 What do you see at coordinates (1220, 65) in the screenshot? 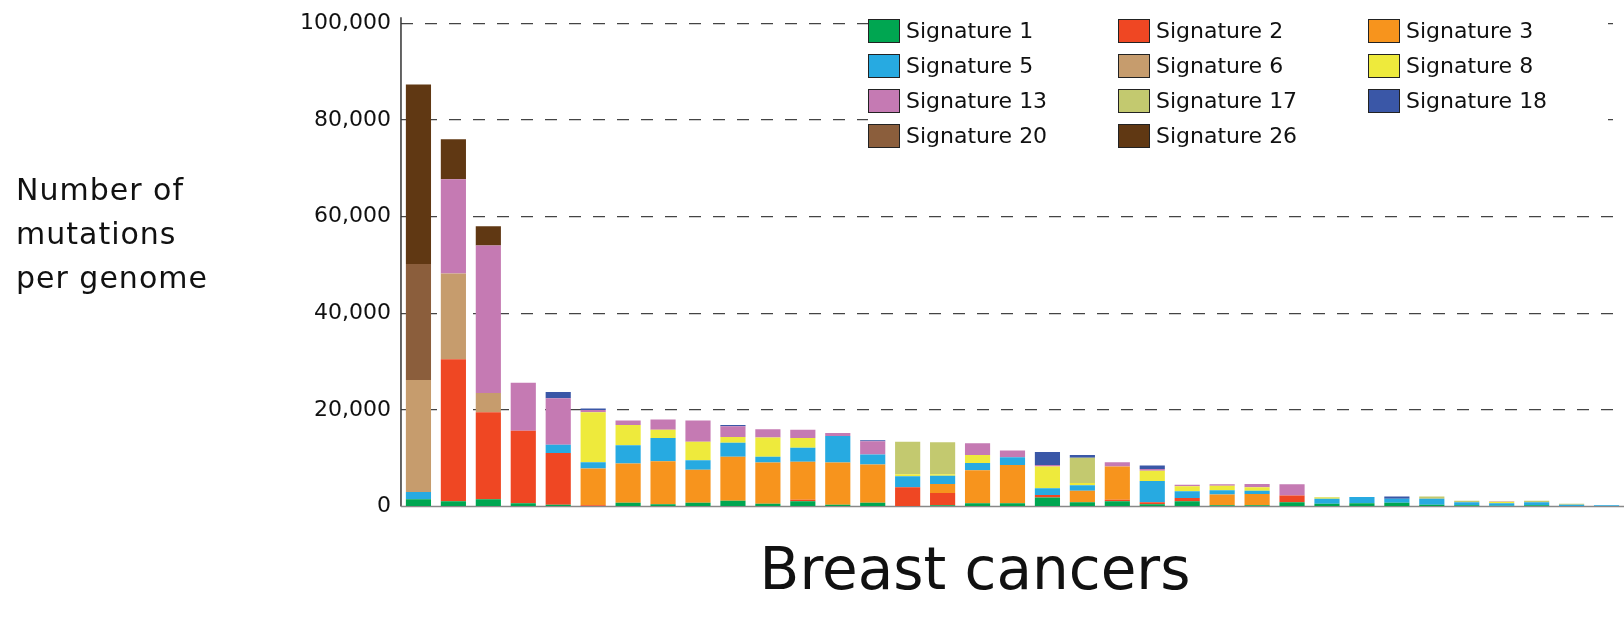
I see `legend-label: Signature 6` at bounding box center [1220, 65].